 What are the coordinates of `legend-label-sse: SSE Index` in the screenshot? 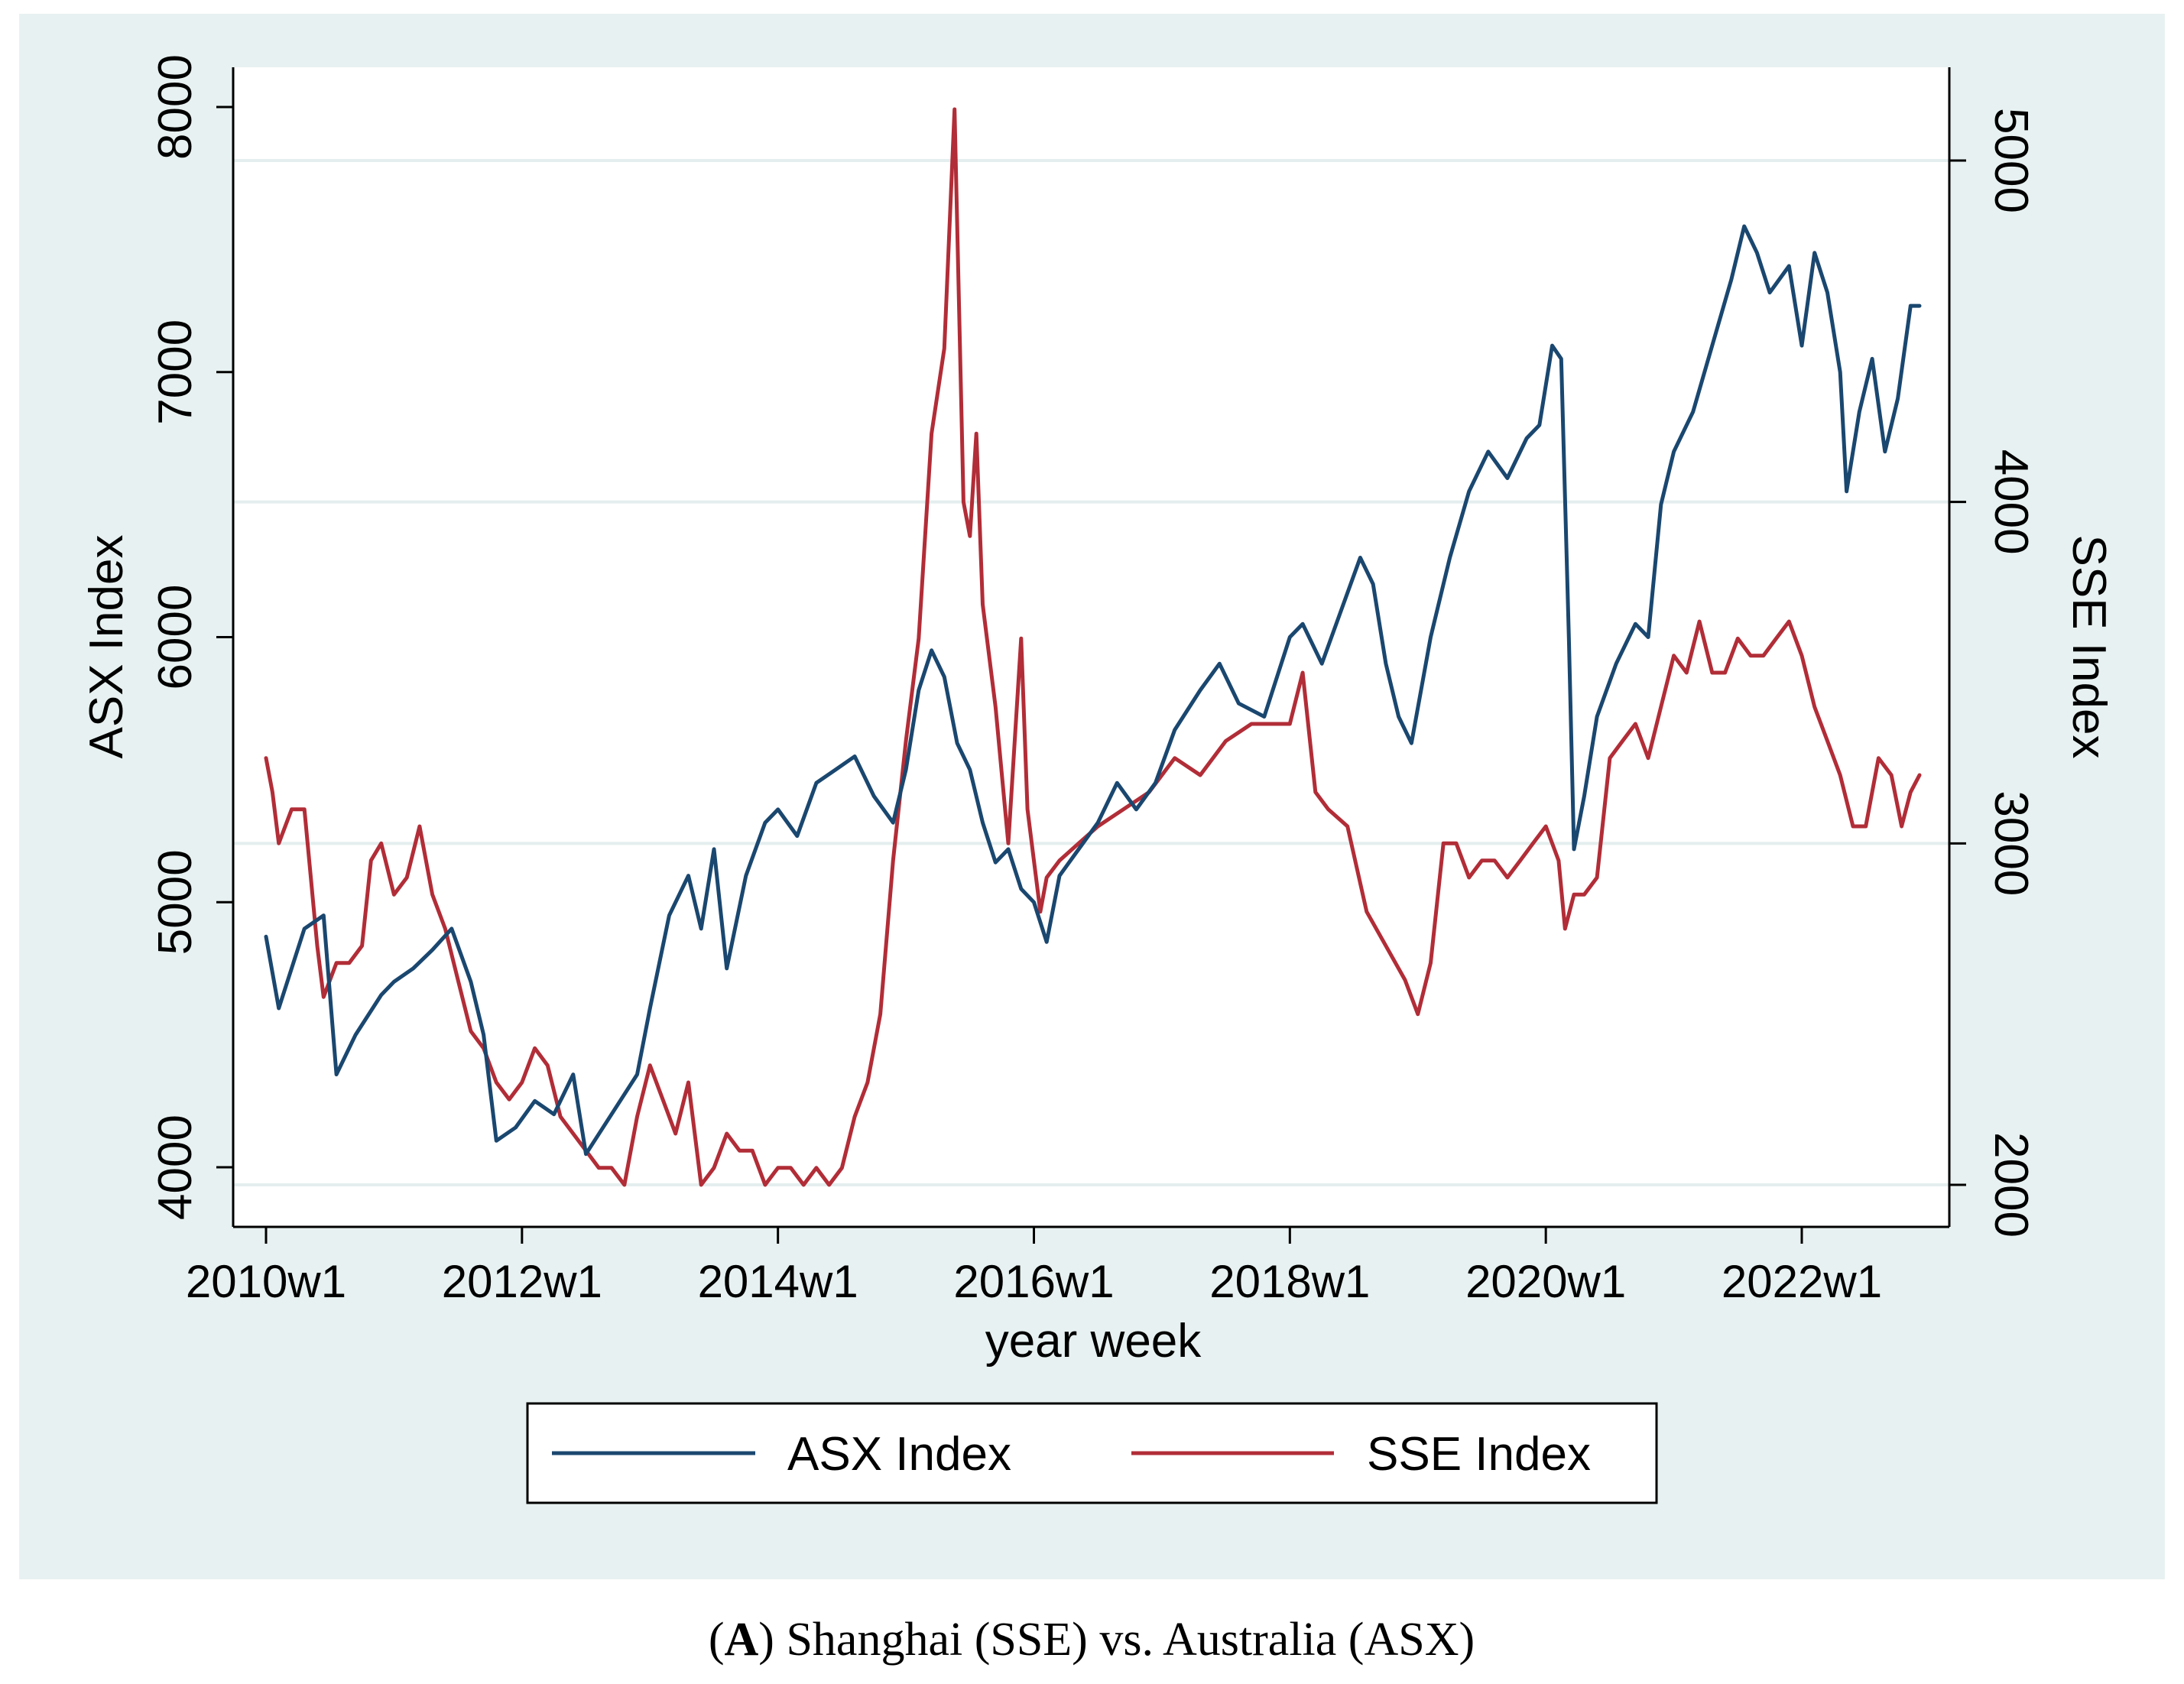 It's located at (1479, 1454).